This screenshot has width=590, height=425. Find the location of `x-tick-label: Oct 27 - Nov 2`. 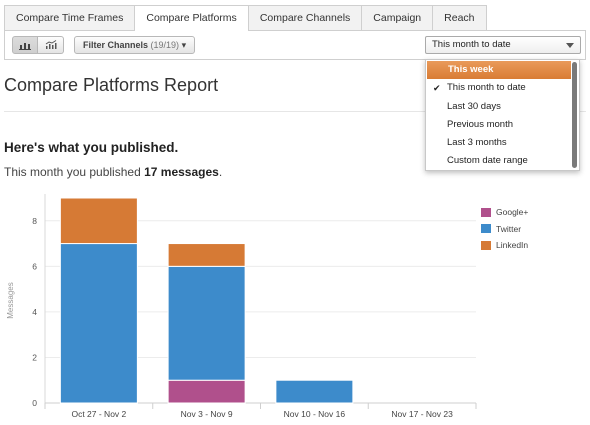

x-tick-label: Oct 27 - Nov 2 is located at coordinates (98, 414).